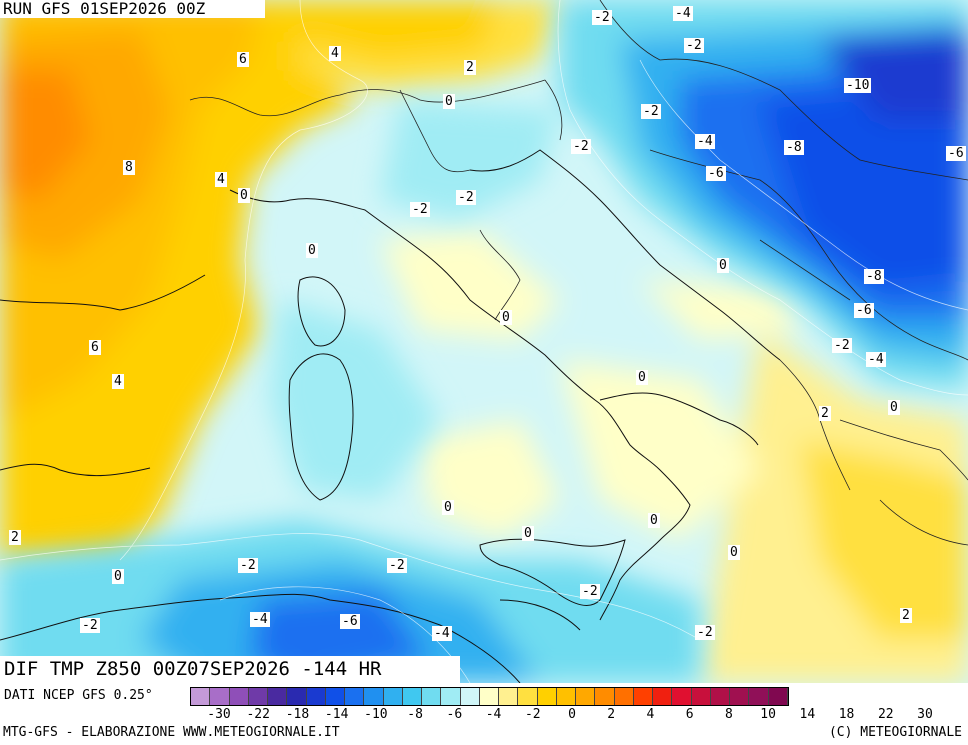  I want to click on colorbar-tick-label: -6, so click(454, 714).